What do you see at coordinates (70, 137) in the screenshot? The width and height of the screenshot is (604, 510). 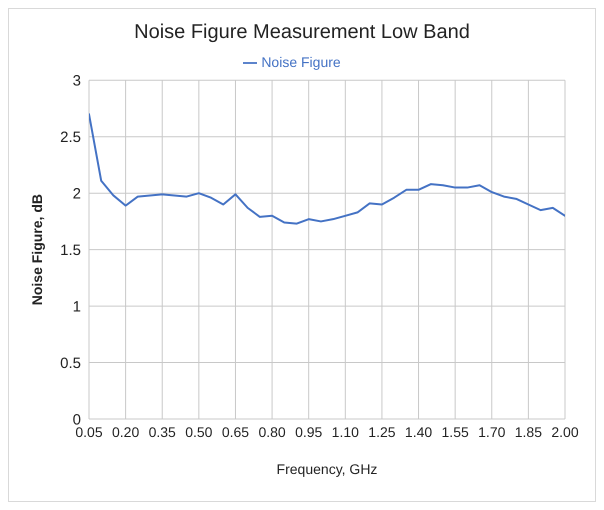 I see `y-tick-label: 2.5` at bounding box center [70, 137].